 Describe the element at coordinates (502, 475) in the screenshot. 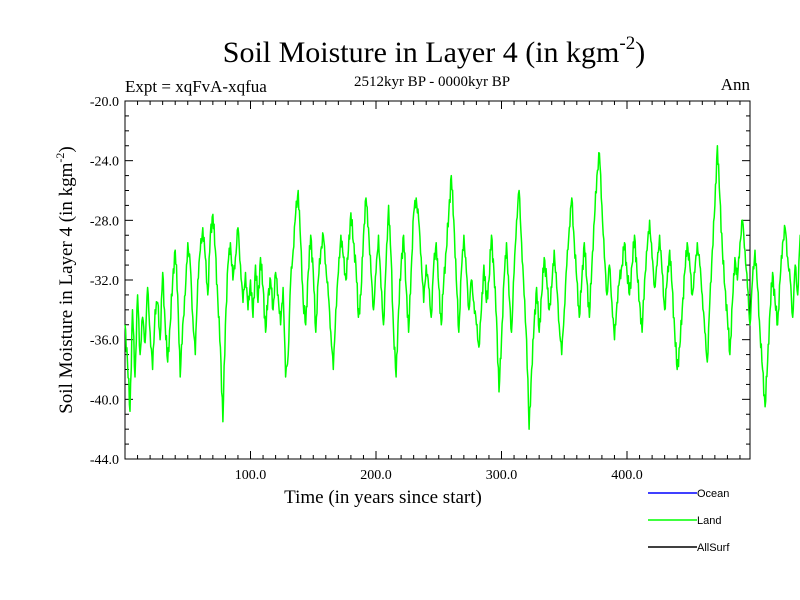

I see `x-tick-label: 300.0` at that location.